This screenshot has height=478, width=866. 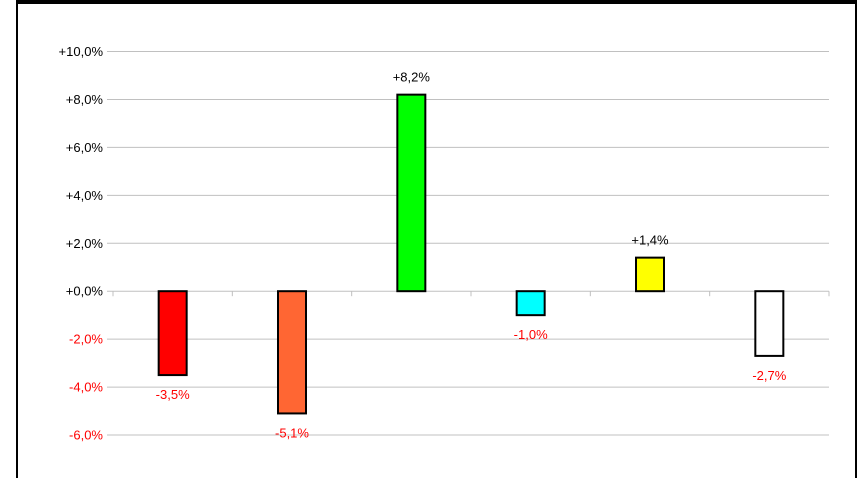 What do you see at coordinates (86, 435) in the screenshot?
I see `y-tick-label: -6,0%` at bounding box center [86, 435].